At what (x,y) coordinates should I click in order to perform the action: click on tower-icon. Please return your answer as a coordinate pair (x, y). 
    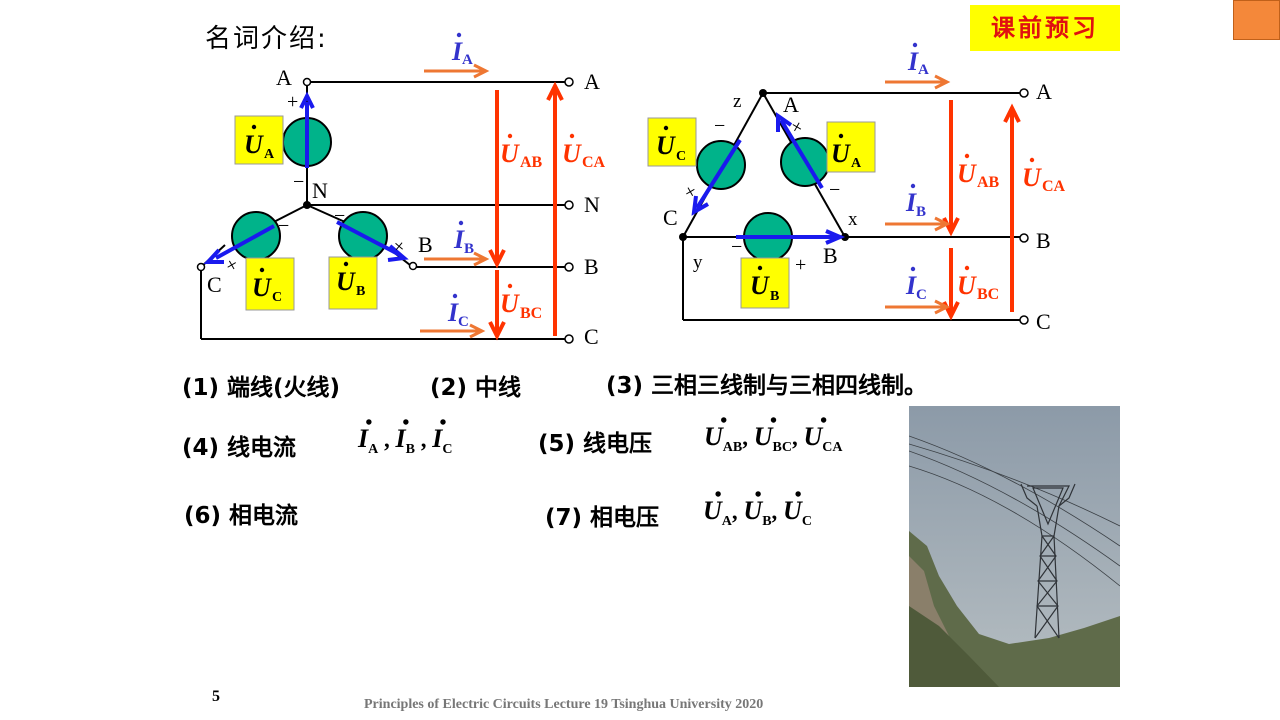
    Looking at the image, I should click on (1048, 561).